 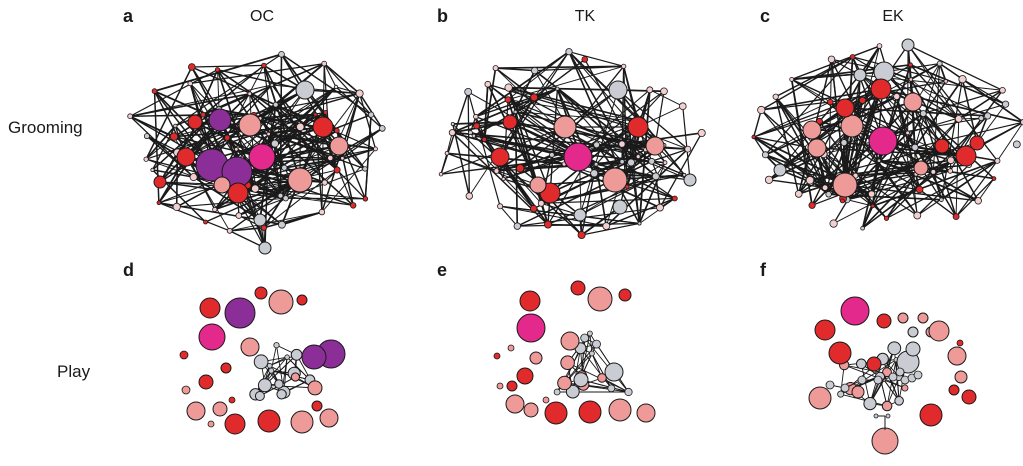 I want to click on row-label-play: Play, so click(x=74, y=371).